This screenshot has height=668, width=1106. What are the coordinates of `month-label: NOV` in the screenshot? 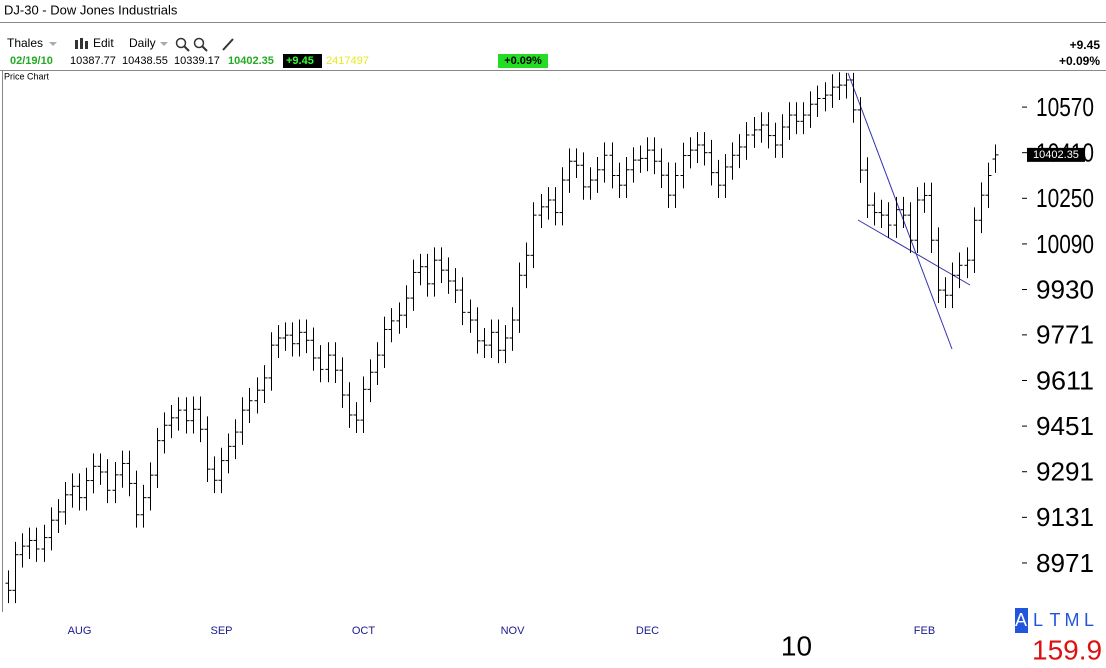 It's located at (513, 631).